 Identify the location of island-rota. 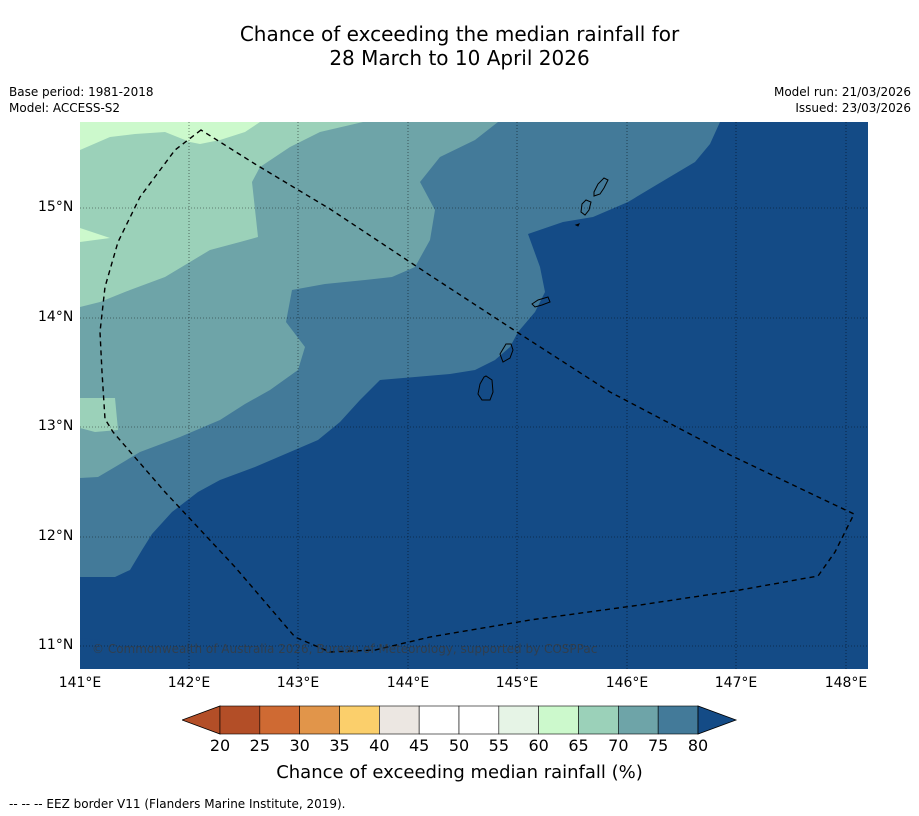
(541, 302).